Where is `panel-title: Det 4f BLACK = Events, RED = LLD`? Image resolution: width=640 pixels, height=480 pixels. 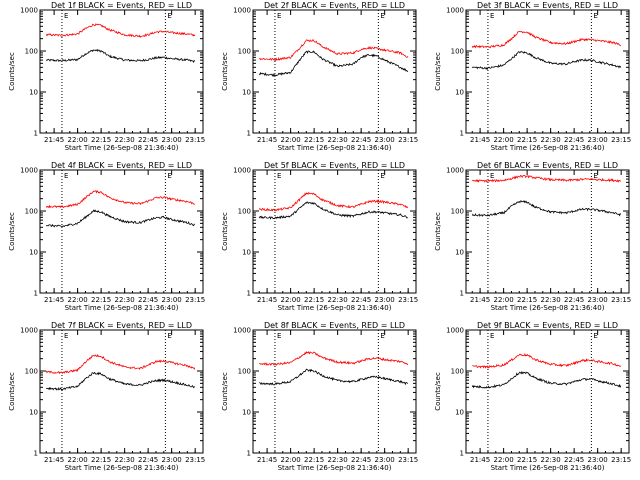 panel-title: Det 4f BLACK = Events, RED = LLD is located at coordinates (121, 165).